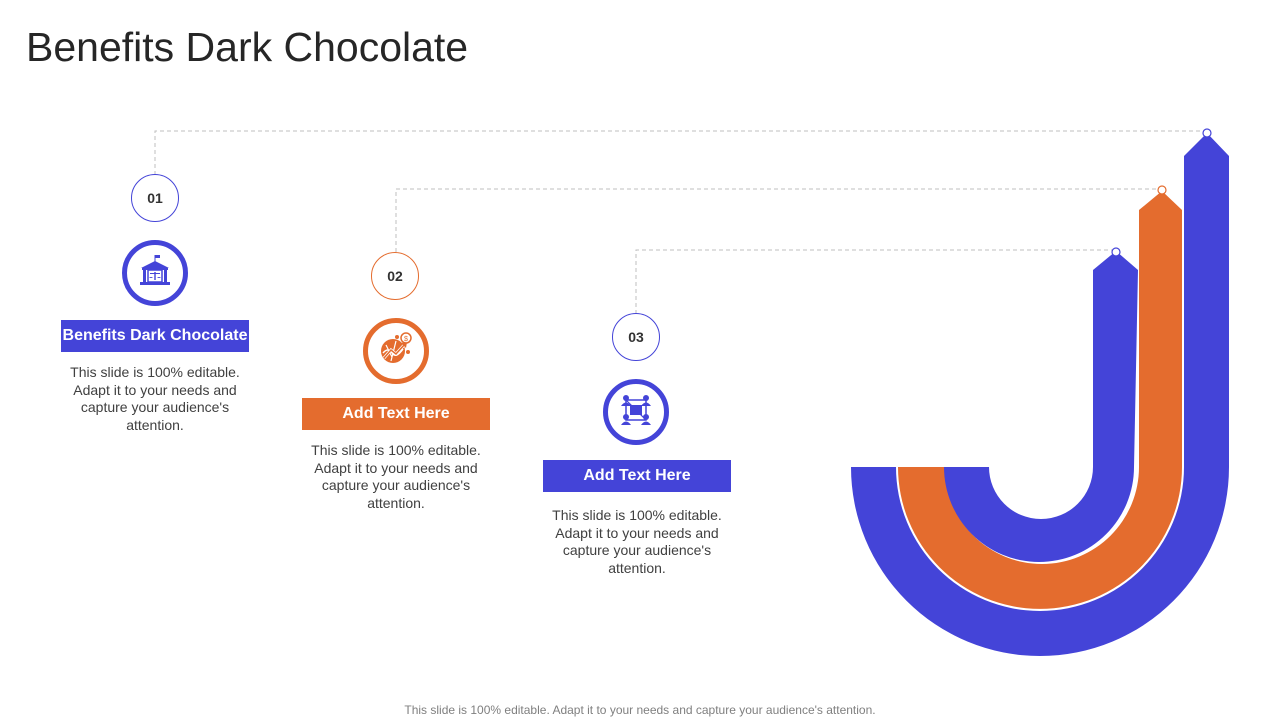 Image resolution: width=1280 pixels, height=720 pixels. I want to click on inner-arrow-band, so click(1041, 406).